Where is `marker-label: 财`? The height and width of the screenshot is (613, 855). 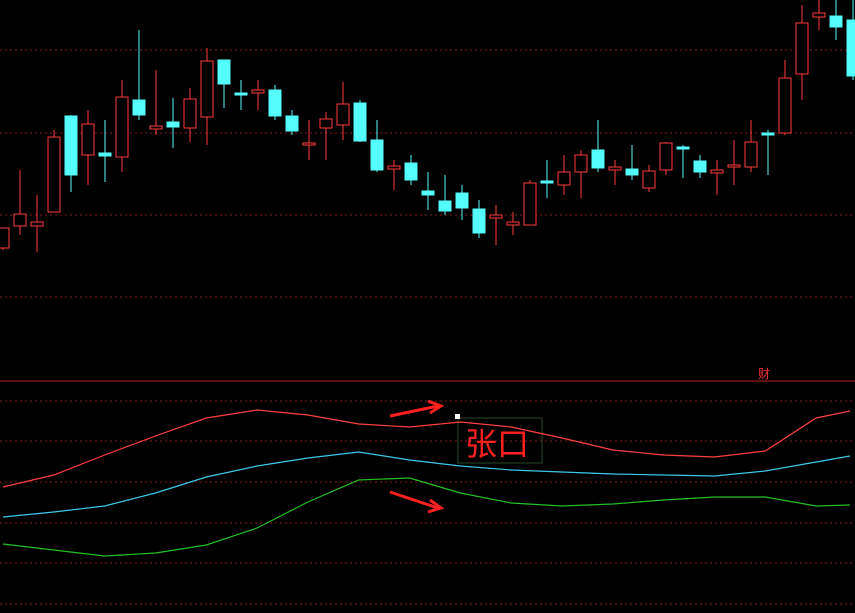
marker-label: 财 is located at coordinates (764, 374).